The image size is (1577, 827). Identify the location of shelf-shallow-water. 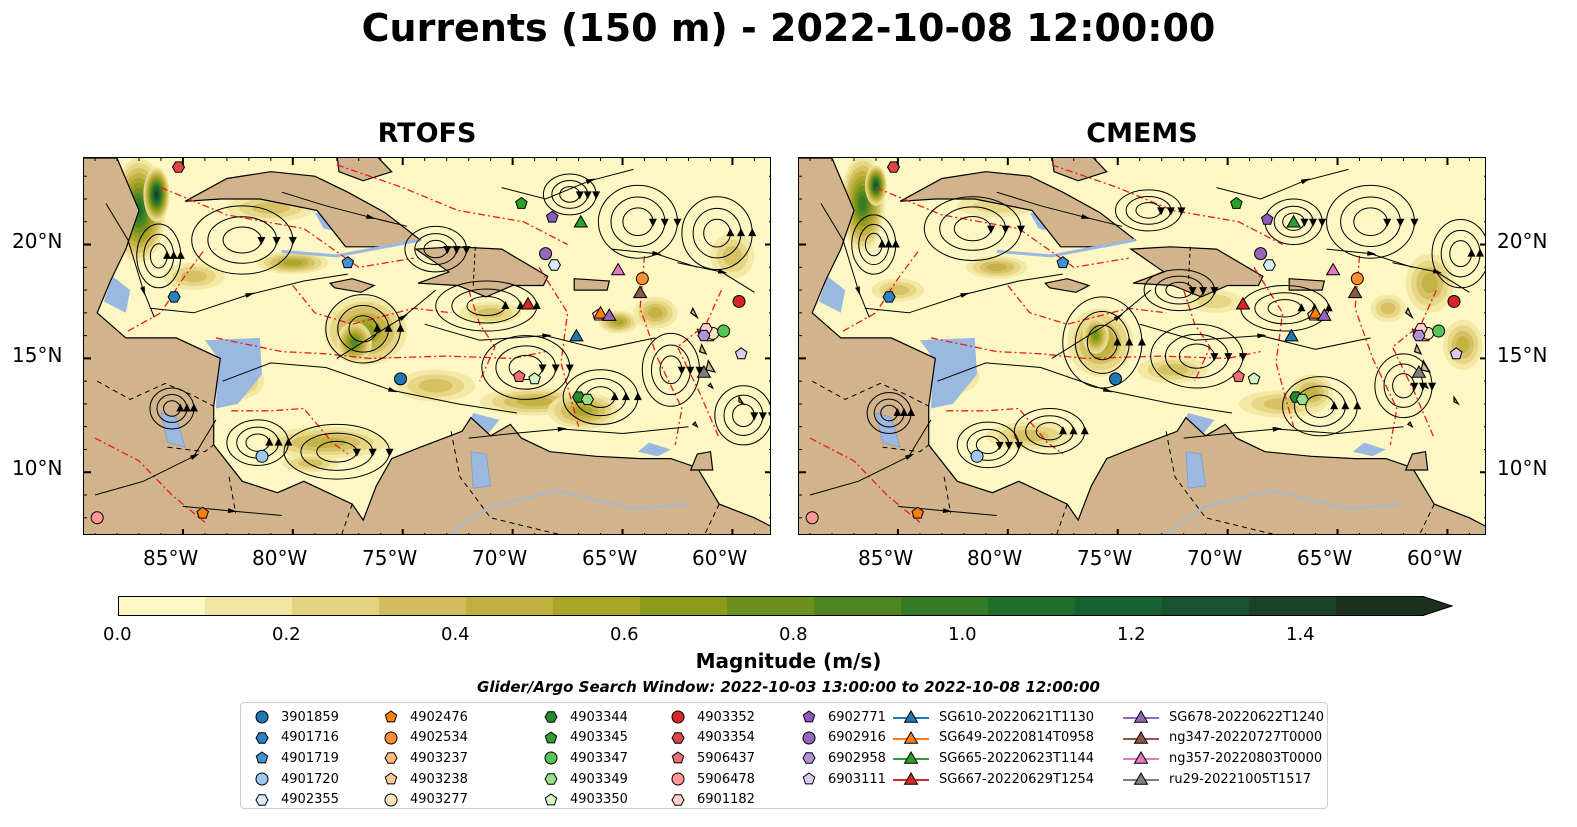
(1066, 248).